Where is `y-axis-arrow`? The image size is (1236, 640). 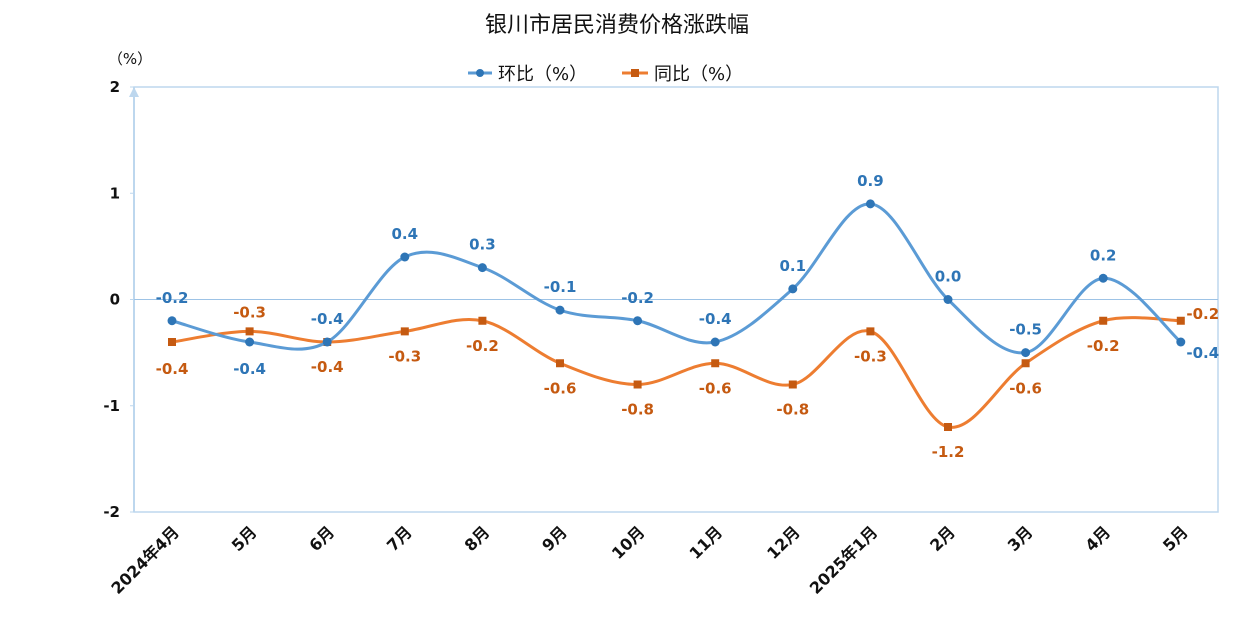 y-axis-arrow is located at coordinates (134, 92).